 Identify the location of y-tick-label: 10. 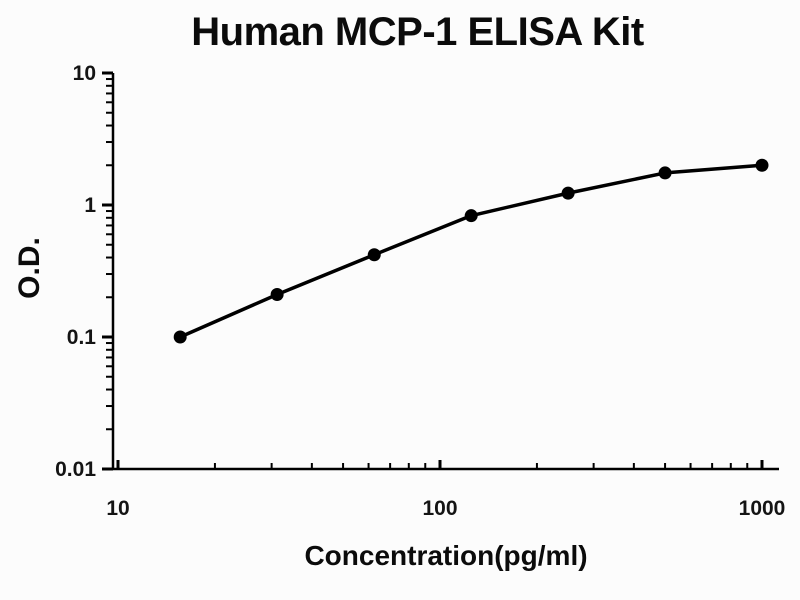
(84, 73).